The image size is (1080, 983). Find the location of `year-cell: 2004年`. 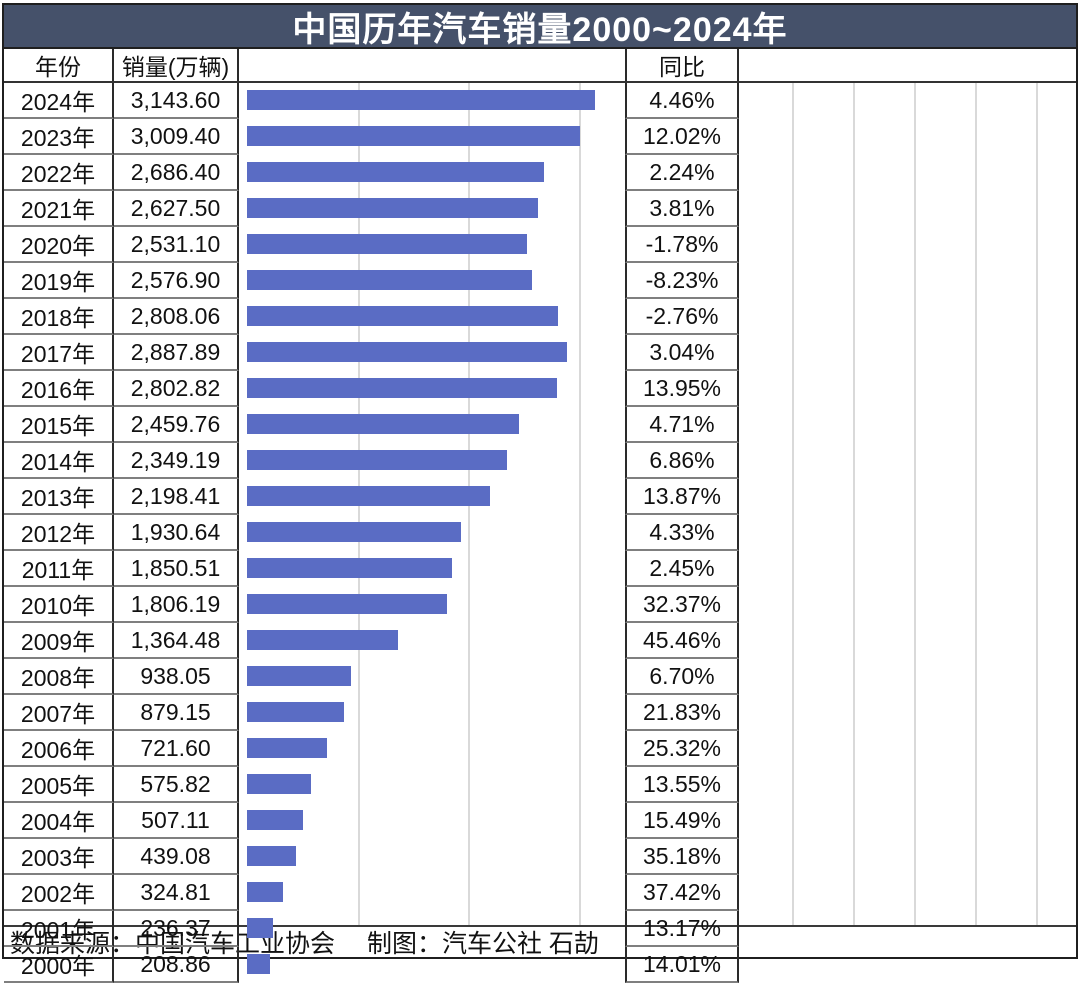

year-cell: 2004年 is located at coordinates (59, 821).